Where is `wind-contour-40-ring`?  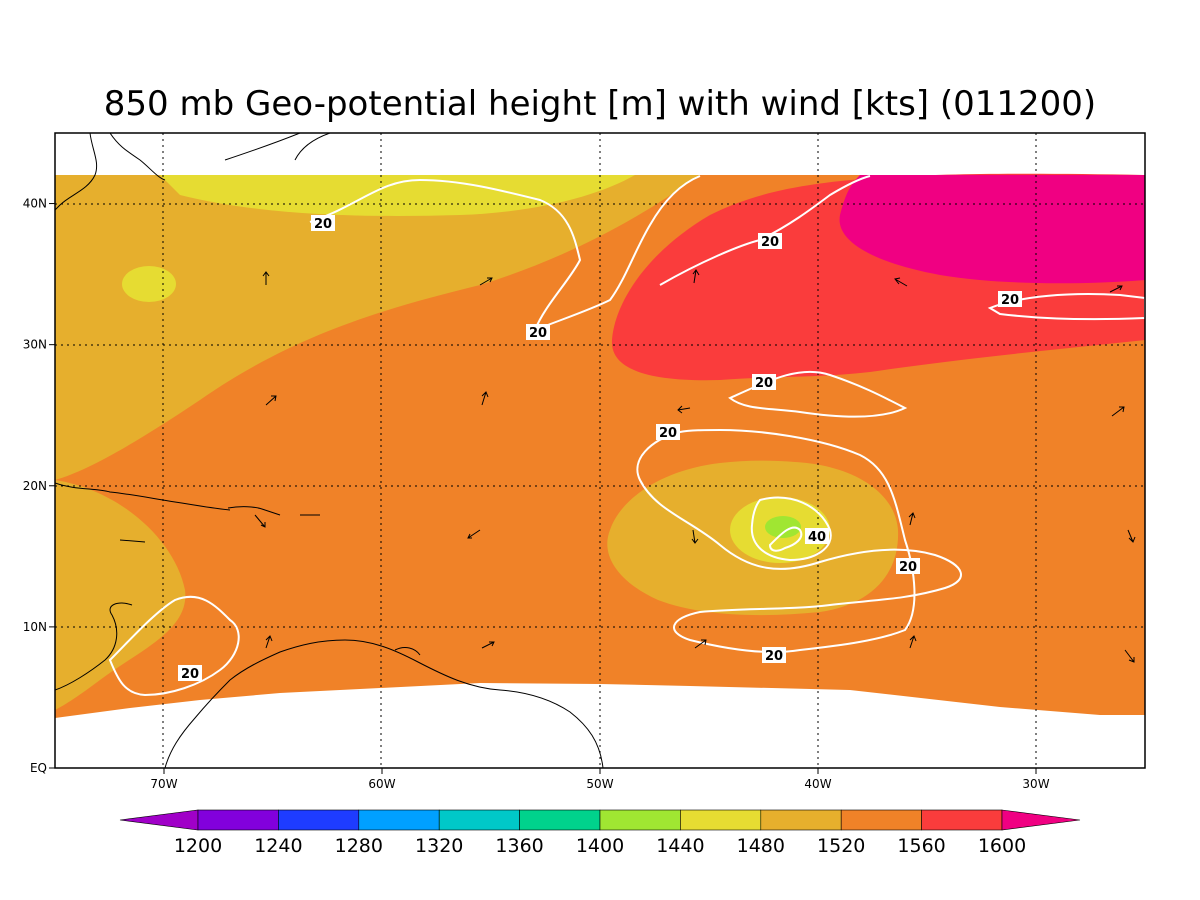 wind-contour-40-ring is located at coordinates (791, 529).